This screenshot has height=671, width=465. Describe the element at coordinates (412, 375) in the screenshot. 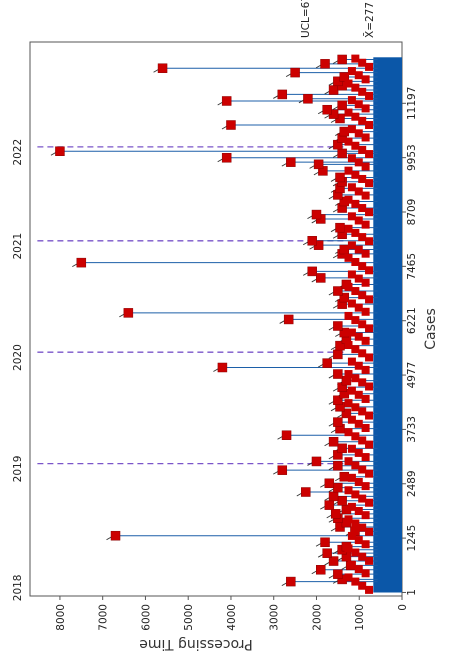

I see `x-tick-label: 4977` at that location.